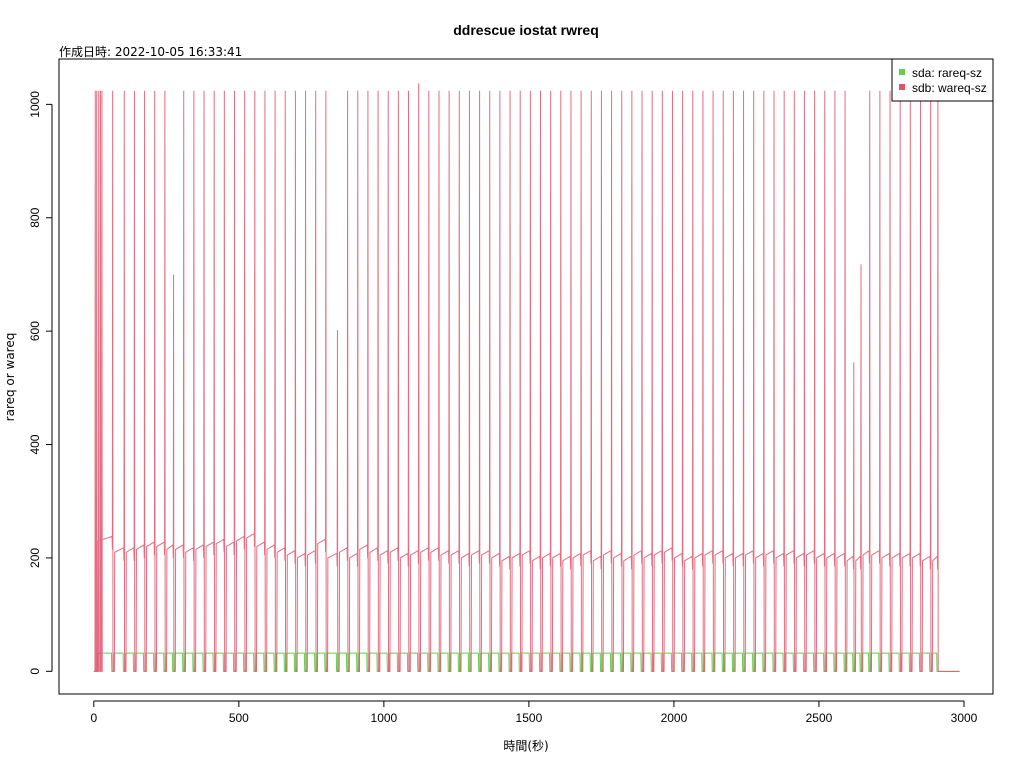 This screenshot has width=1024, height=768. I want to click on legend: sda: rareq-sz sdb: wareq-sz, so click(942, 80).